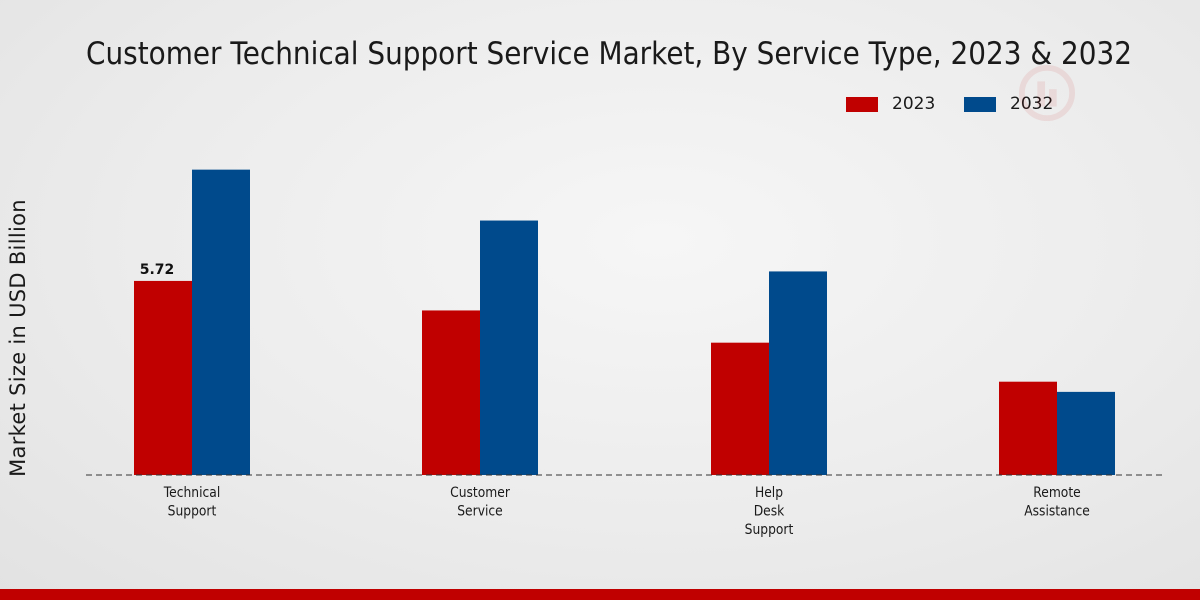  I want to click on x-tick-label: Customer Service, so click(480, 502).